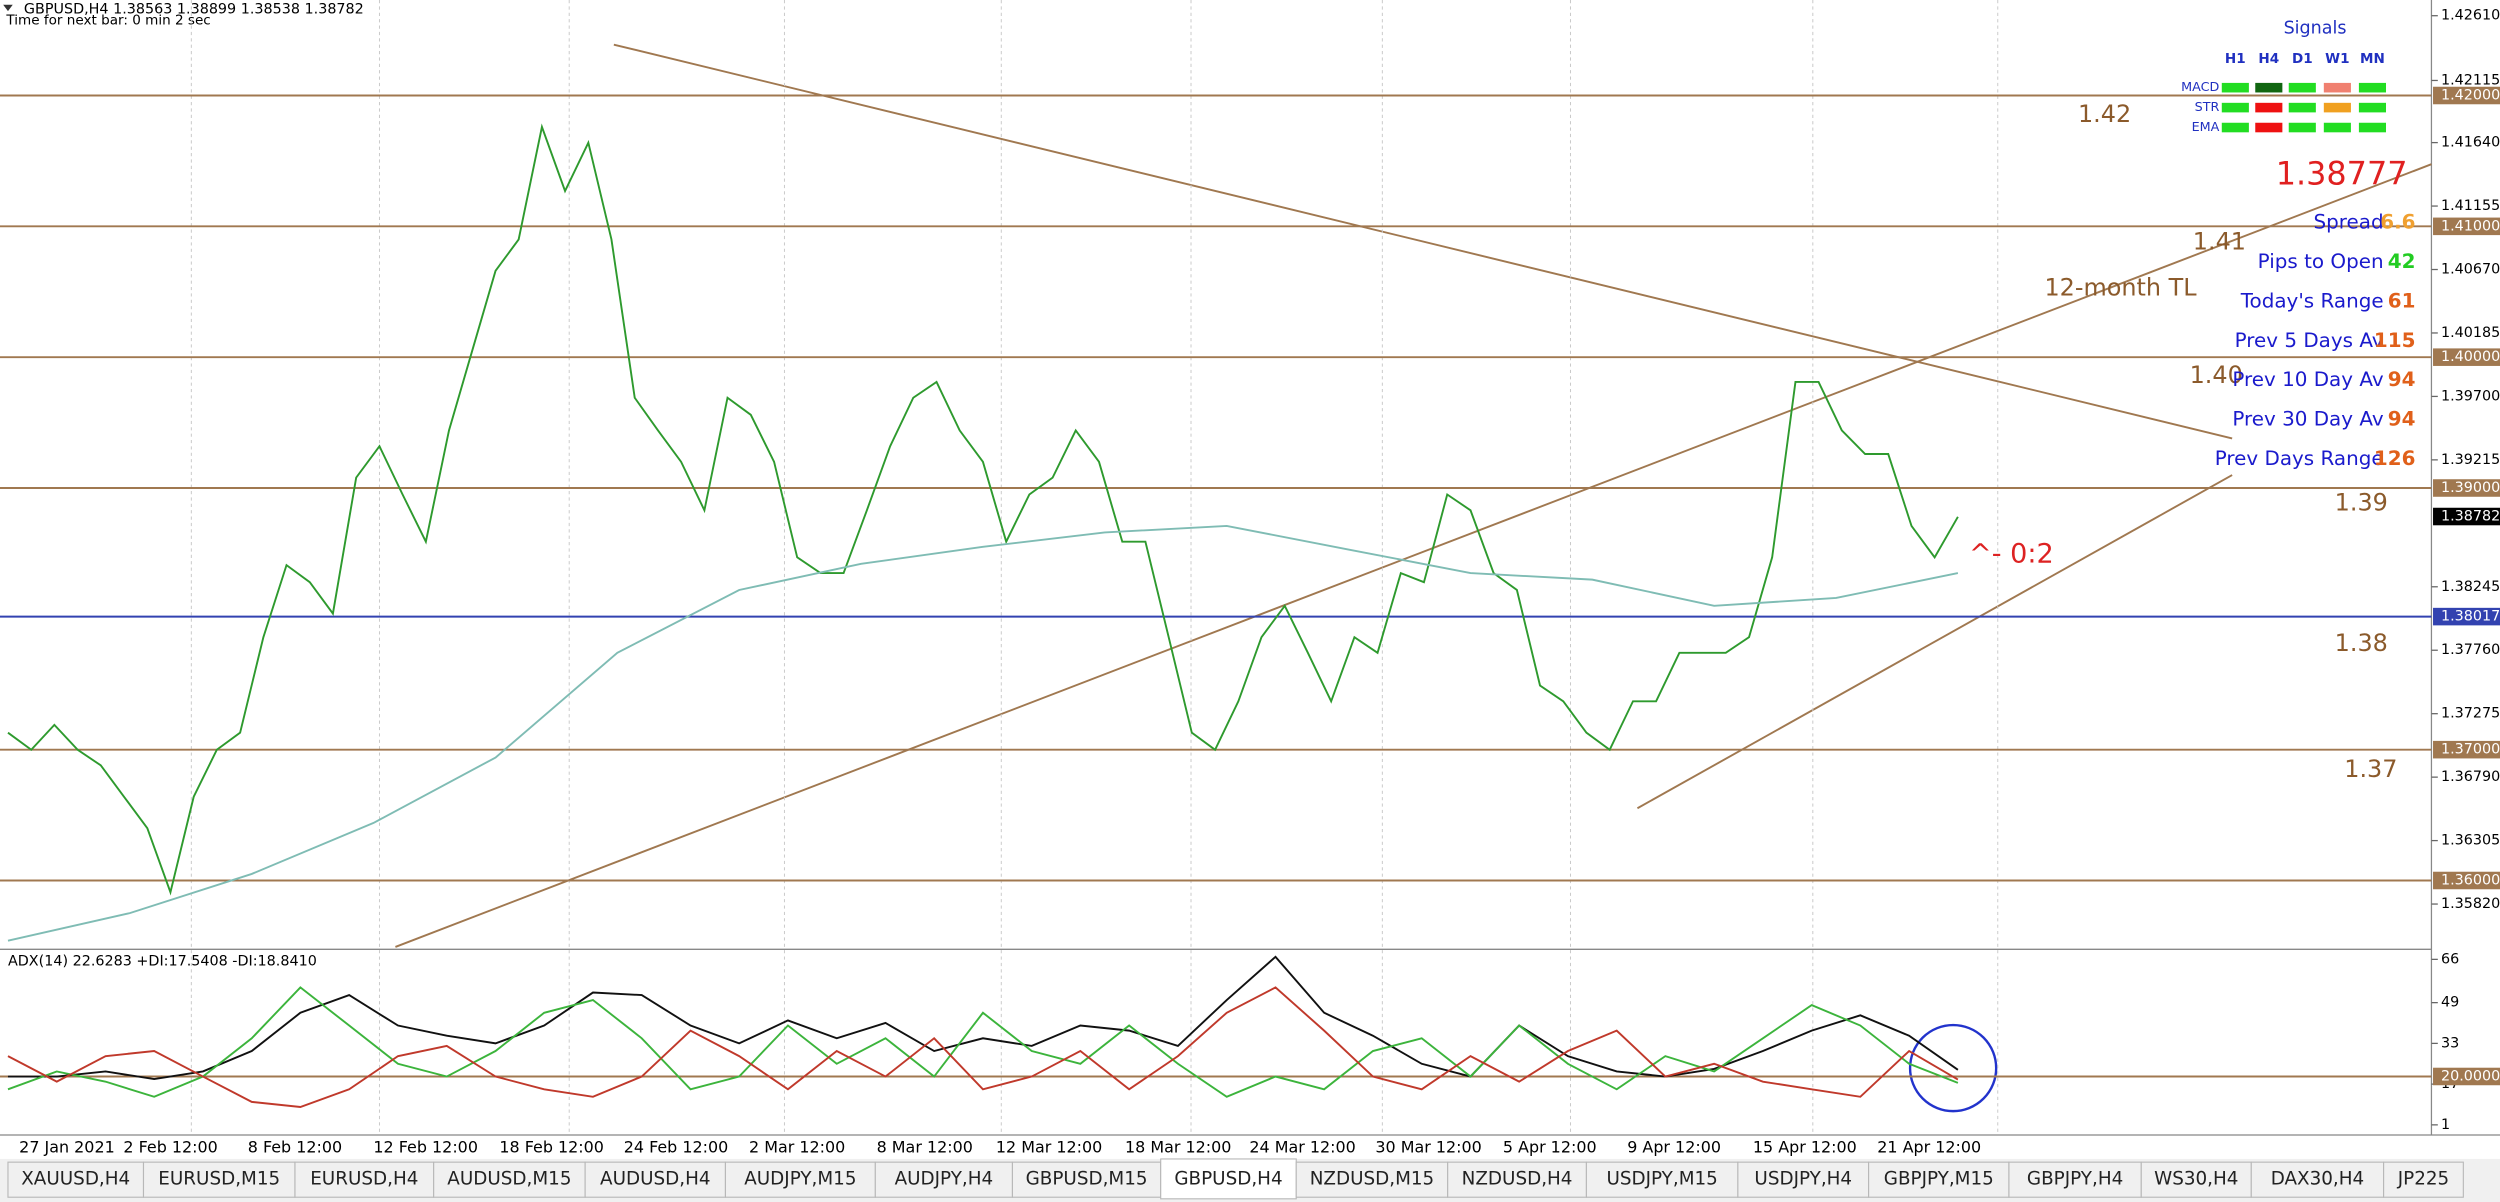  What do you see at coordinates (107, 21) in the screenshot?
I see `chart-subtitle: Time for next bar: 0 min 2 sec` at bounding box center [107, 21].